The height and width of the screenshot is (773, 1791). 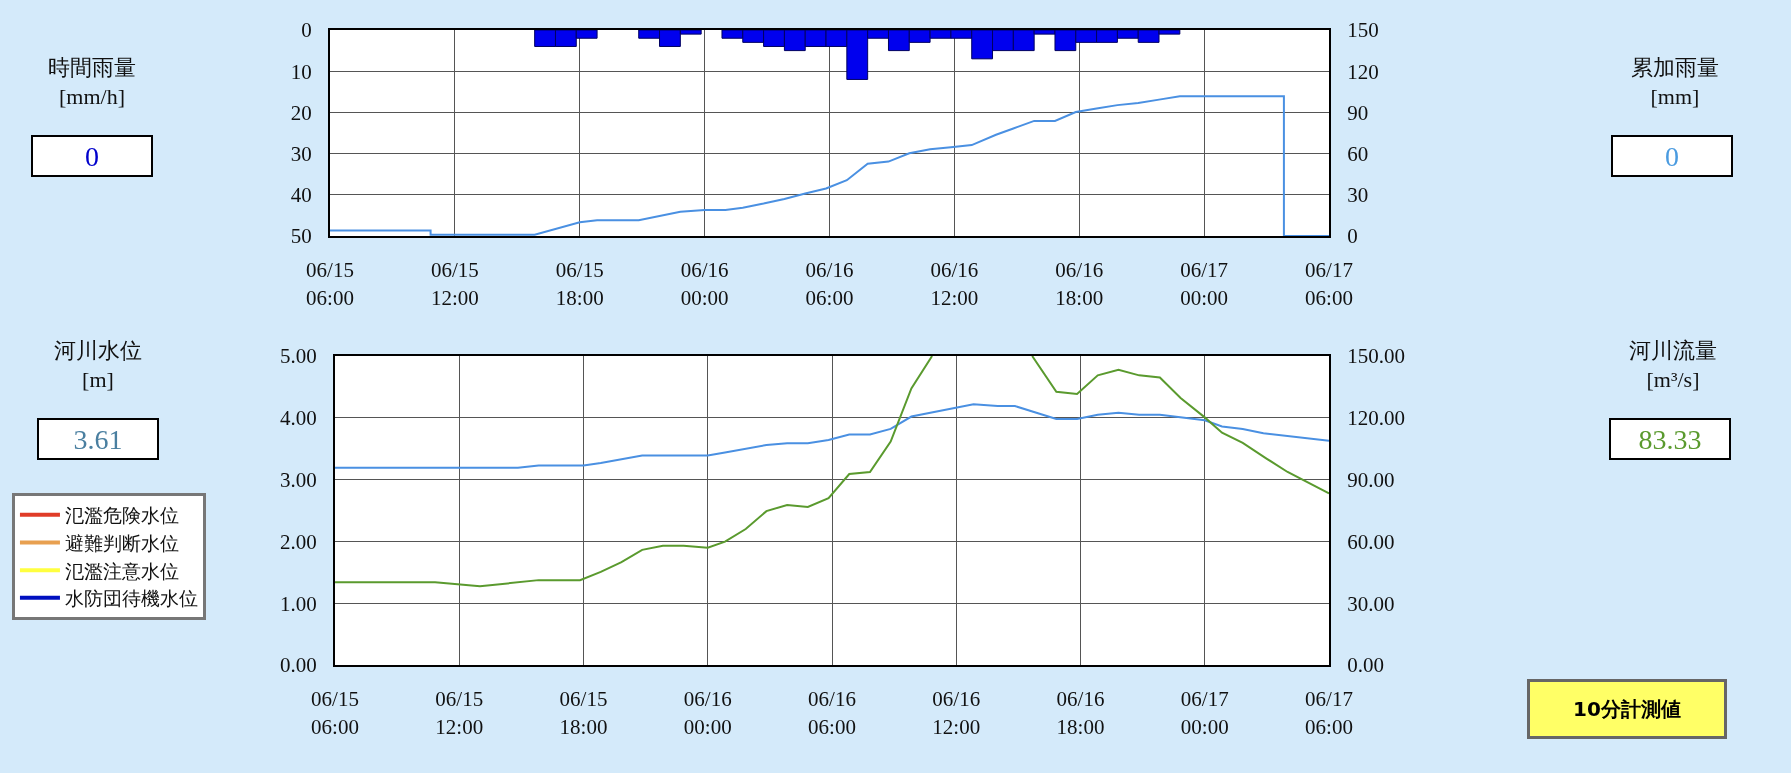 What do you see at coordinates (1675, 82) in the screenshot?
I see `y2-axis-title: 累加雨量 [mm]` at bounding box center [1675, 82].